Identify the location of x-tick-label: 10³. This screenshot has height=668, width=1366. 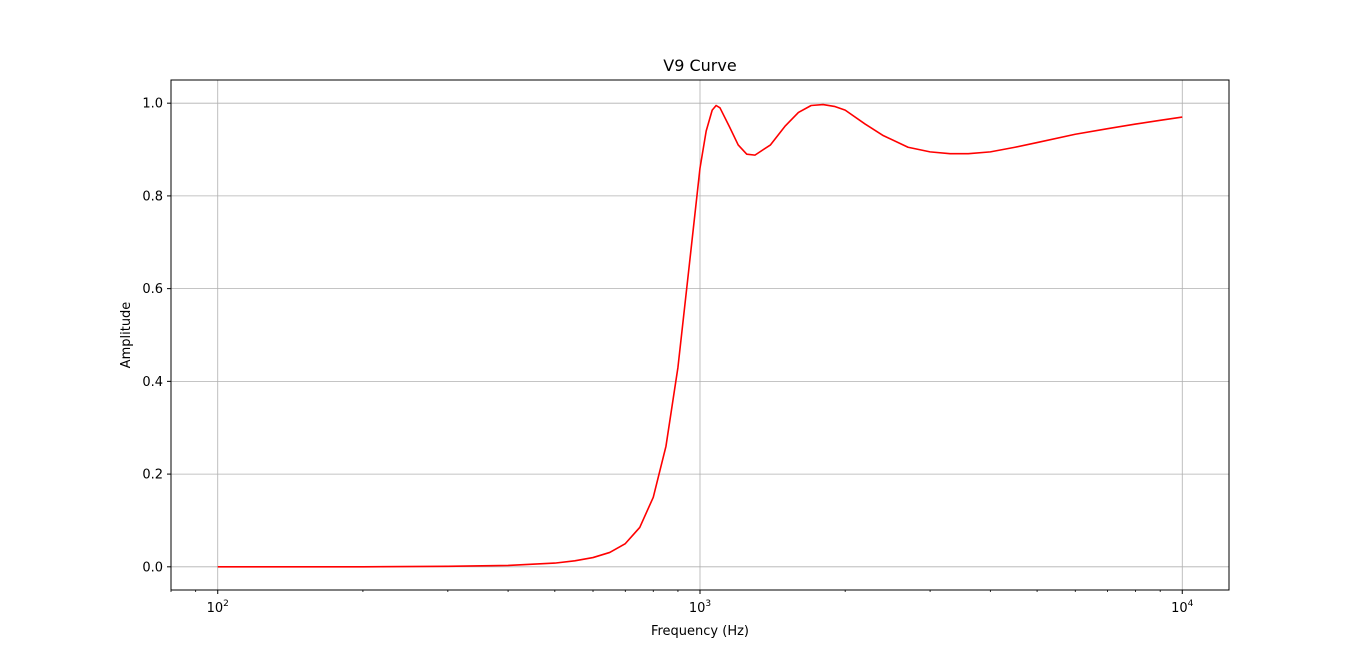
(700, 607).